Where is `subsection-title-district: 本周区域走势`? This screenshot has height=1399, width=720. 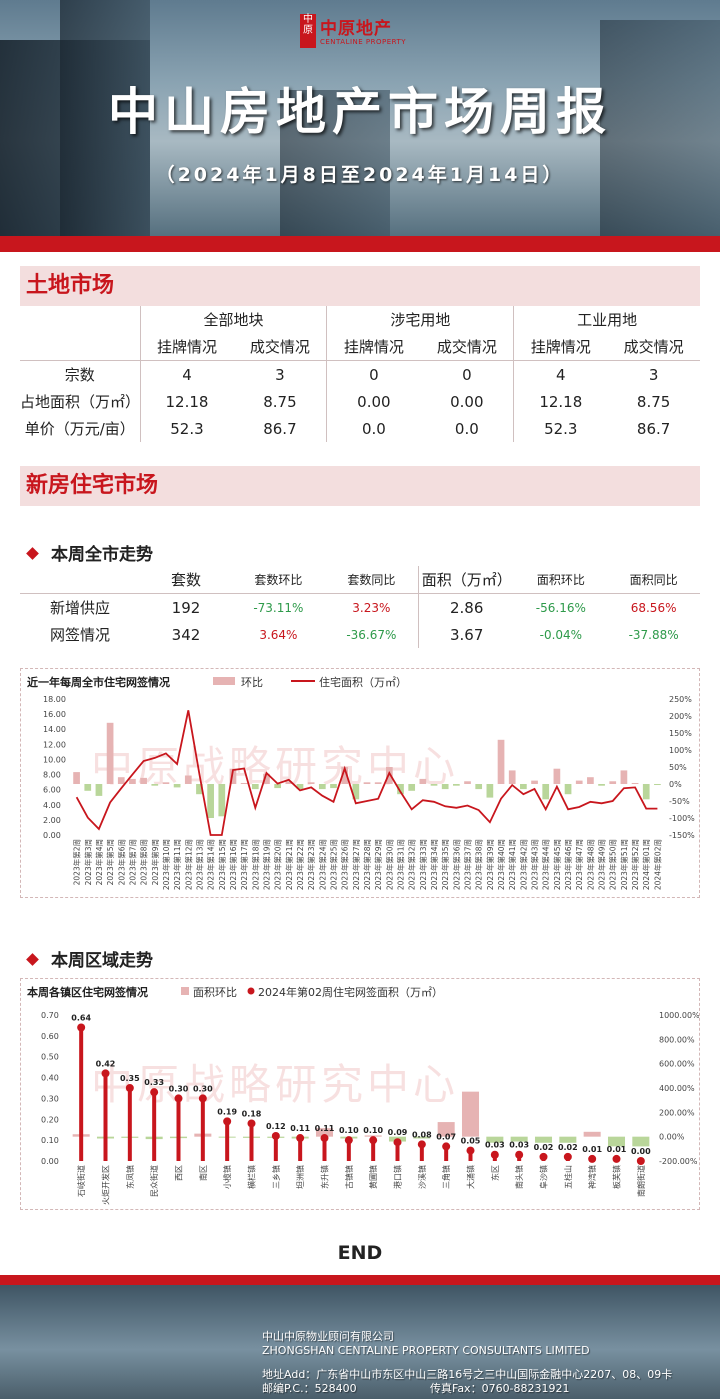 subsection-title-district: 本周区域走势 is located at coordinates (89, 958).